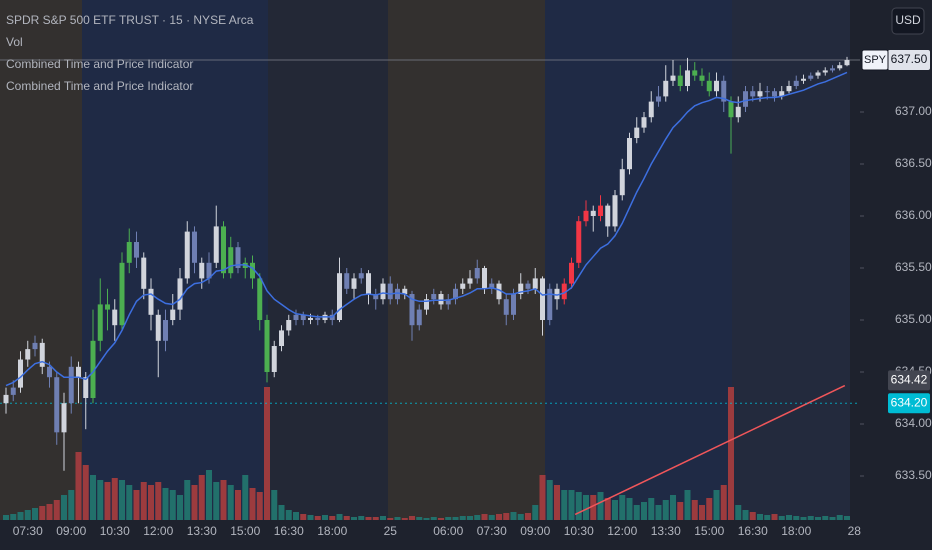 Image resolution: width=932 pixels, height=550 pixels. I want to click on x-tick-label: 07:30, so click(28, 531).